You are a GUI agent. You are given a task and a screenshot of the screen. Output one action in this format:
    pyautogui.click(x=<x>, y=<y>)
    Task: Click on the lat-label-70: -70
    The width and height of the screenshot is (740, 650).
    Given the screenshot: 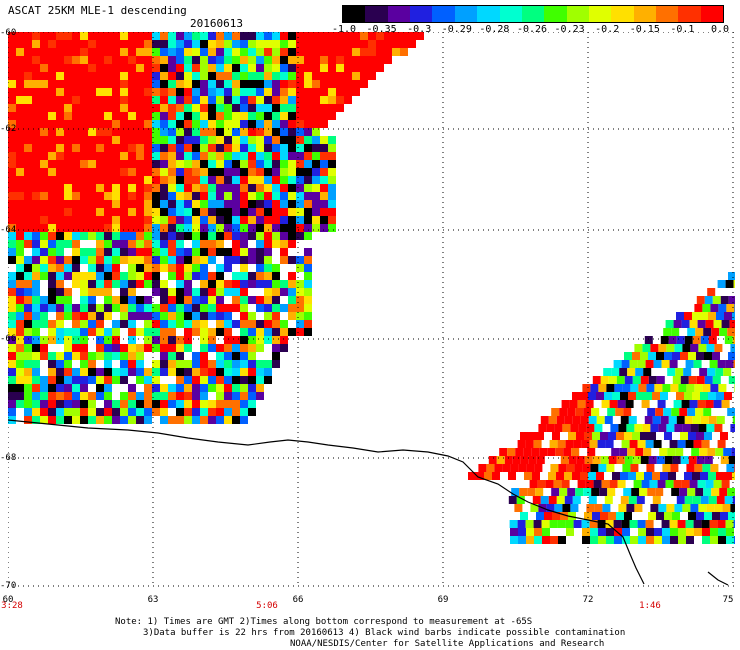 What is the action you would take?
    pyautogui.click(x=8, y=586)
    